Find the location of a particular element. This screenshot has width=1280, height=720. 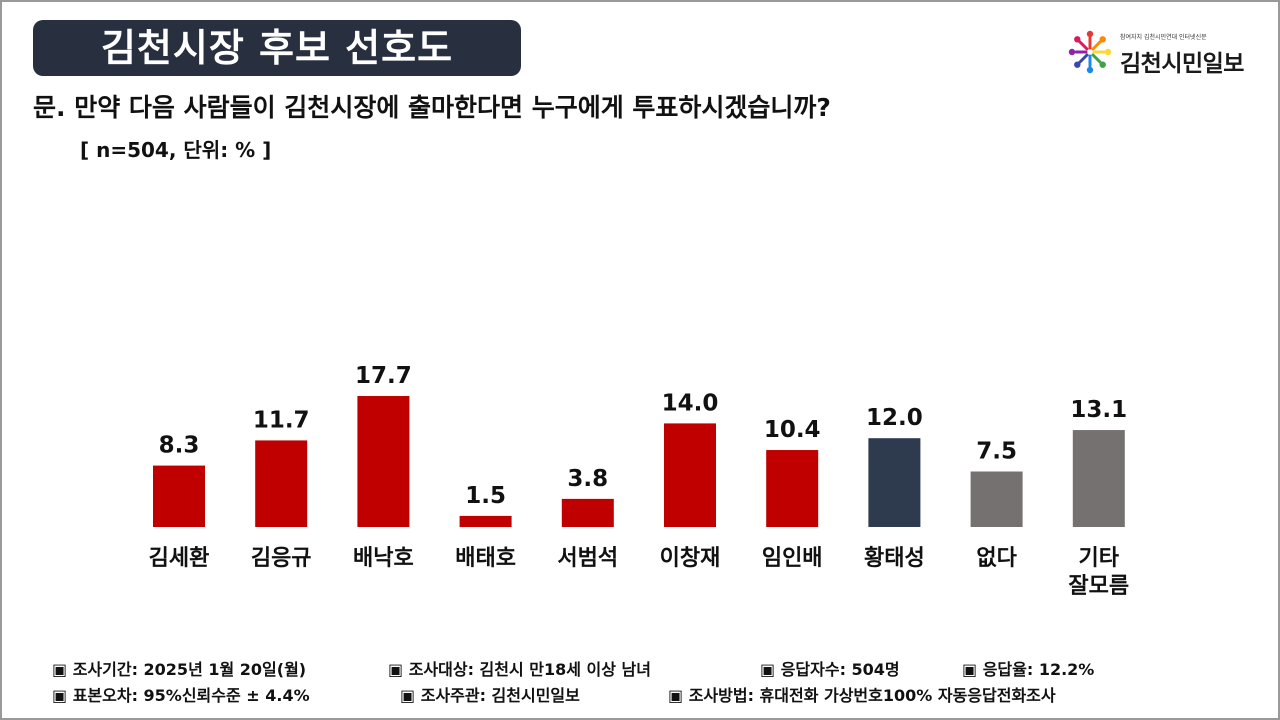

survey-question: 문. 만약 다음 사람들이 김천시장에 출마한다면 누구에게 투표하시겠습니까? is located at coordinates (432, 107).